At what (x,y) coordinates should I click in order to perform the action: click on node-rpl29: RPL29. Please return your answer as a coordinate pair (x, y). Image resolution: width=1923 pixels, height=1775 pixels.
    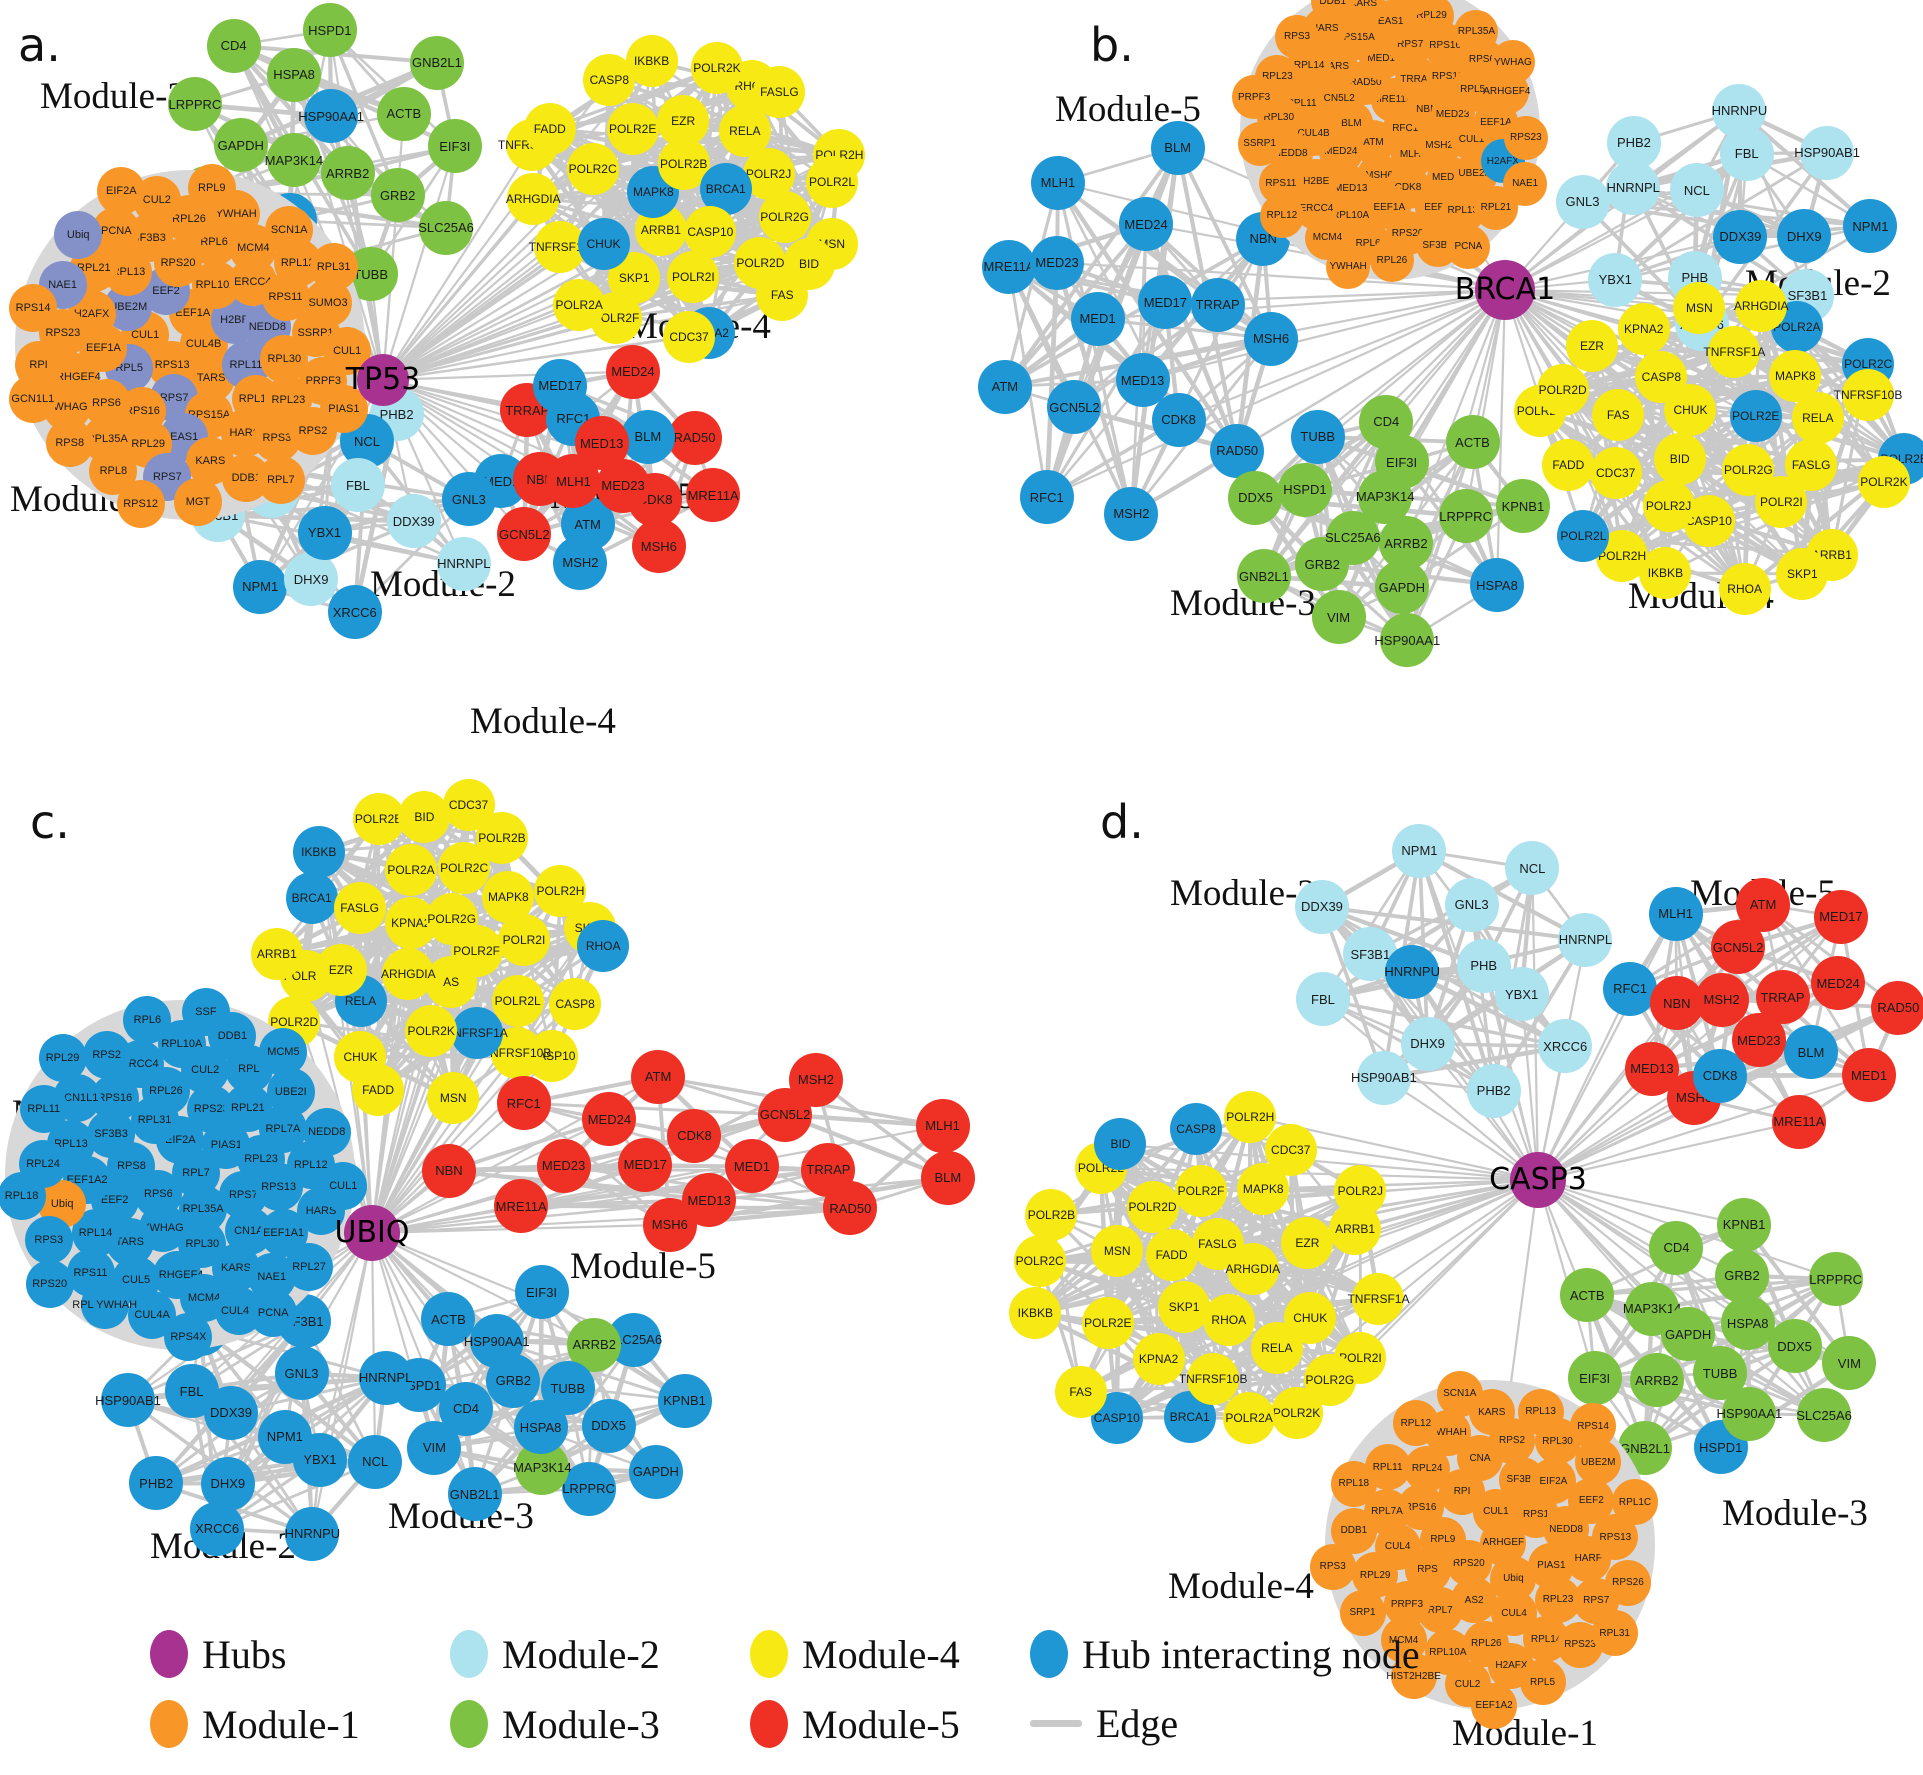
    Looking at the image, I should click on (1431, 19).